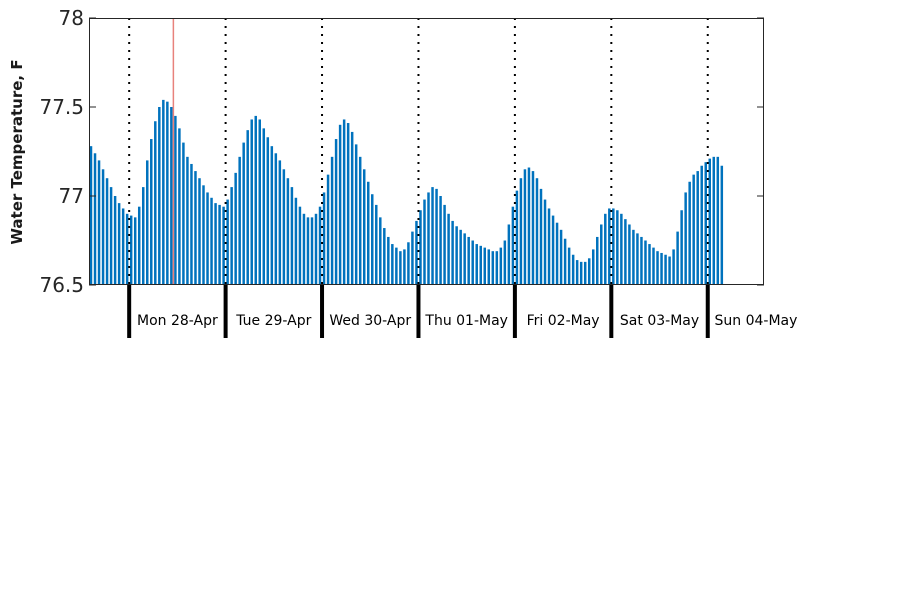 The image size is (900, 600). What do you see at coordinates (563, 321) in the screenshot?
I see `day-label: Fri 02-May` at bounding box center [563, 321].